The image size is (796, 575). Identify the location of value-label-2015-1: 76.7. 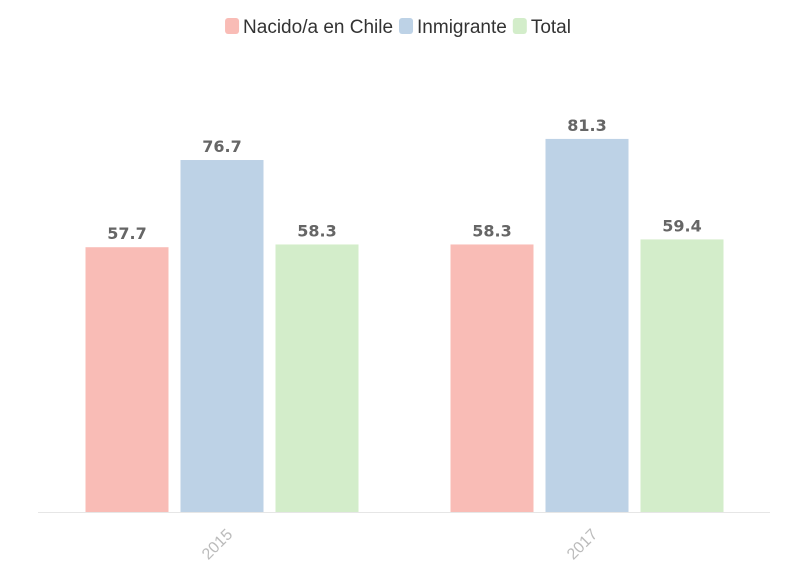
(221, 146).